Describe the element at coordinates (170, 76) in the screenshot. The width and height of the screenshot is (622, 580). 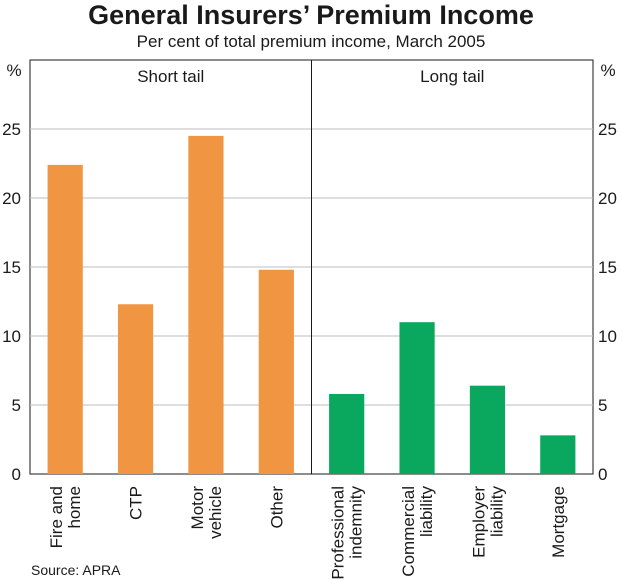
I see `panel-label: Short tail` at that location.